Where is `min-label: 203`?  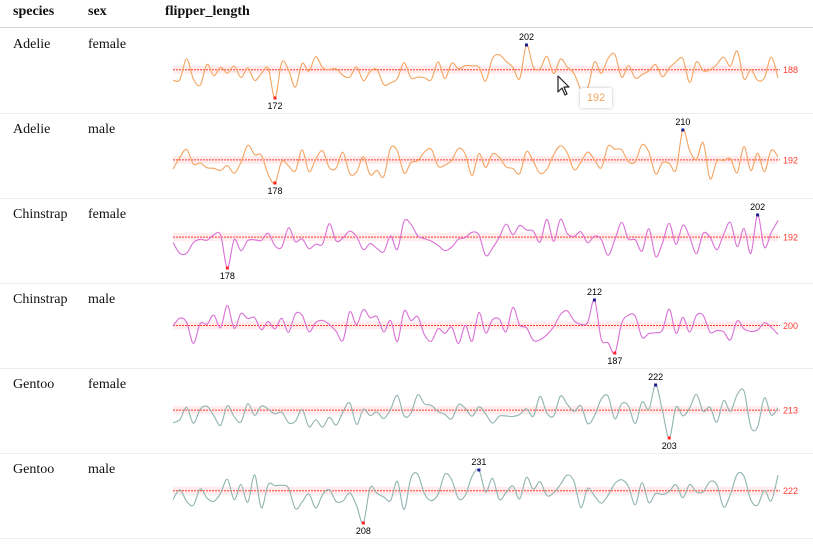
min-label: 203 is located at coordinates (669, 446).